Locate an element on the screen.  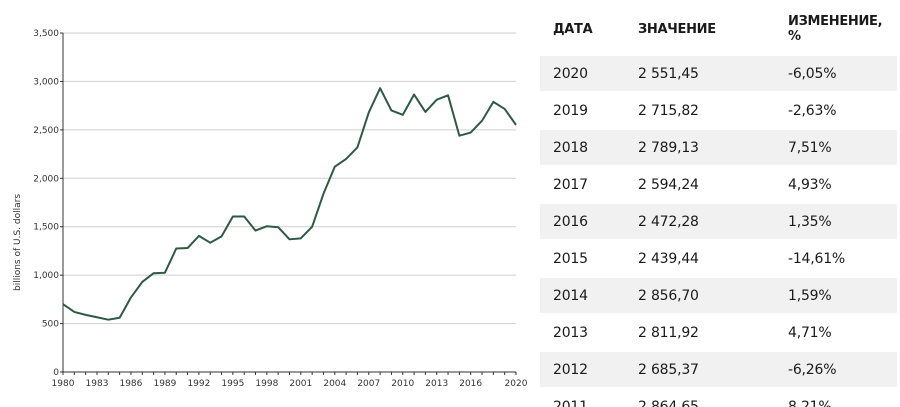
x-tick-label: 2016 is located at coordinates (470, 384).